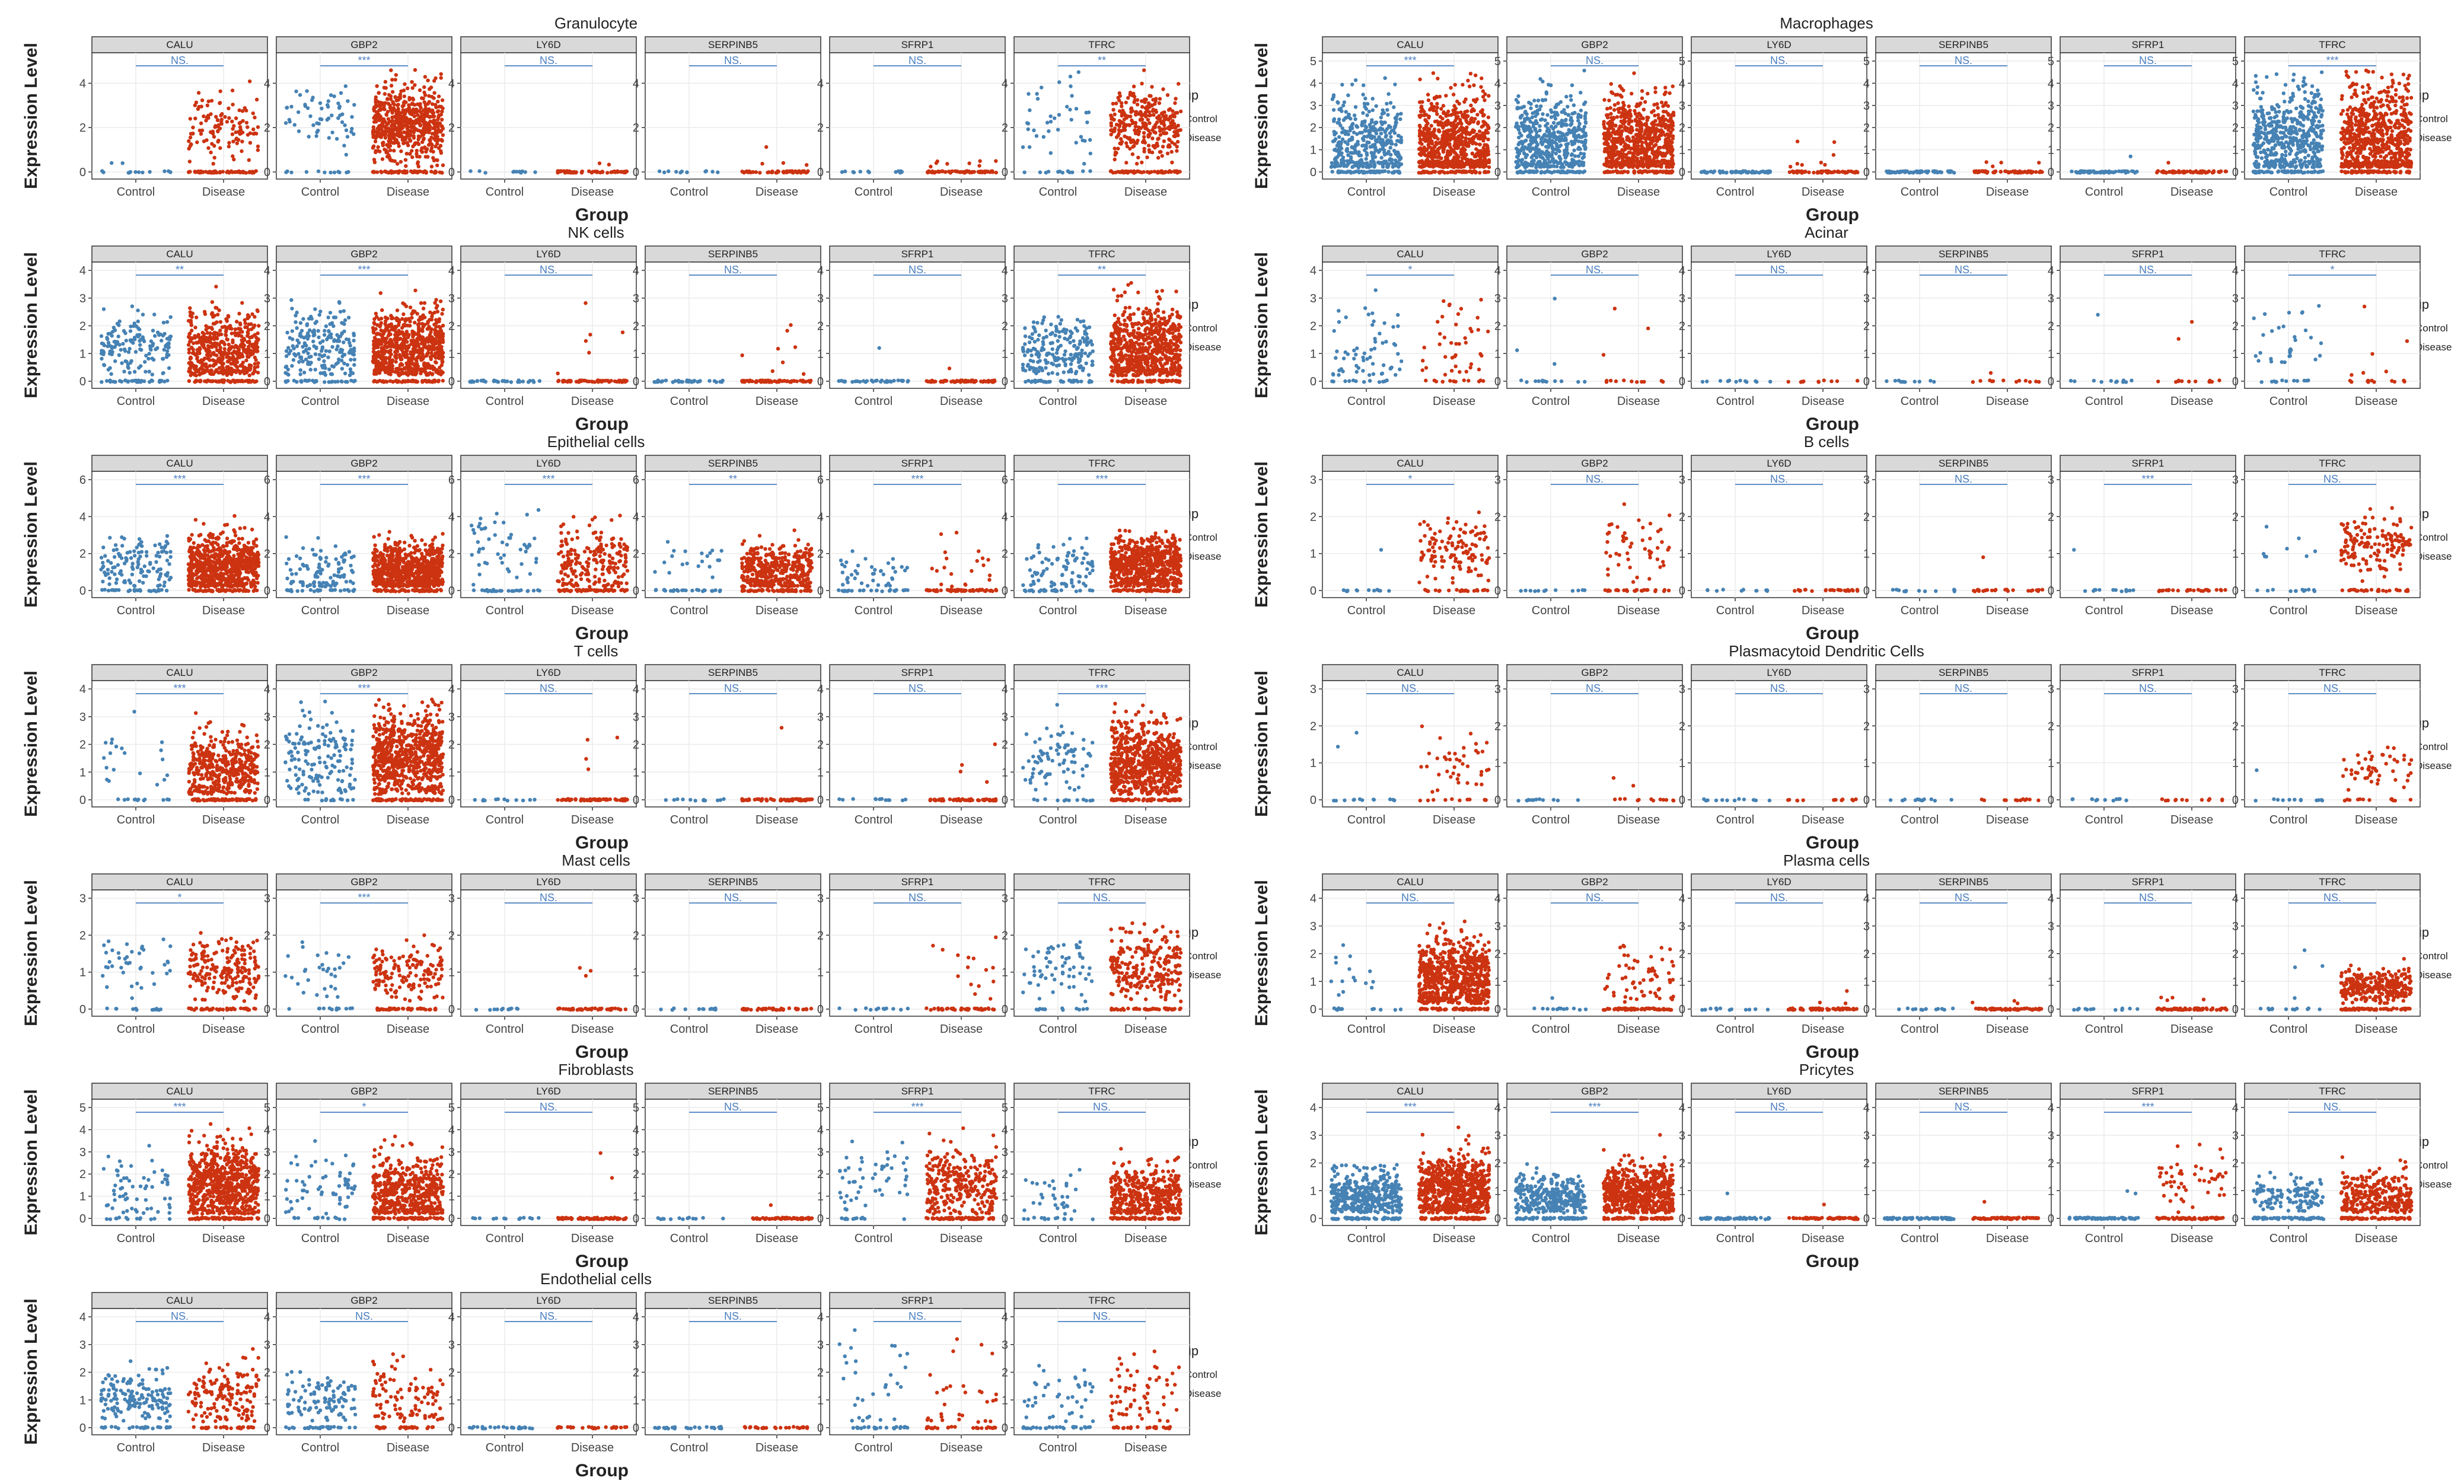 The height and width of the screenshot is (1484, 2464). What do you see at coordinates (82, 83) in the screenshot?
I see `y-tick-label: 4` at bounding box center [82, 83].